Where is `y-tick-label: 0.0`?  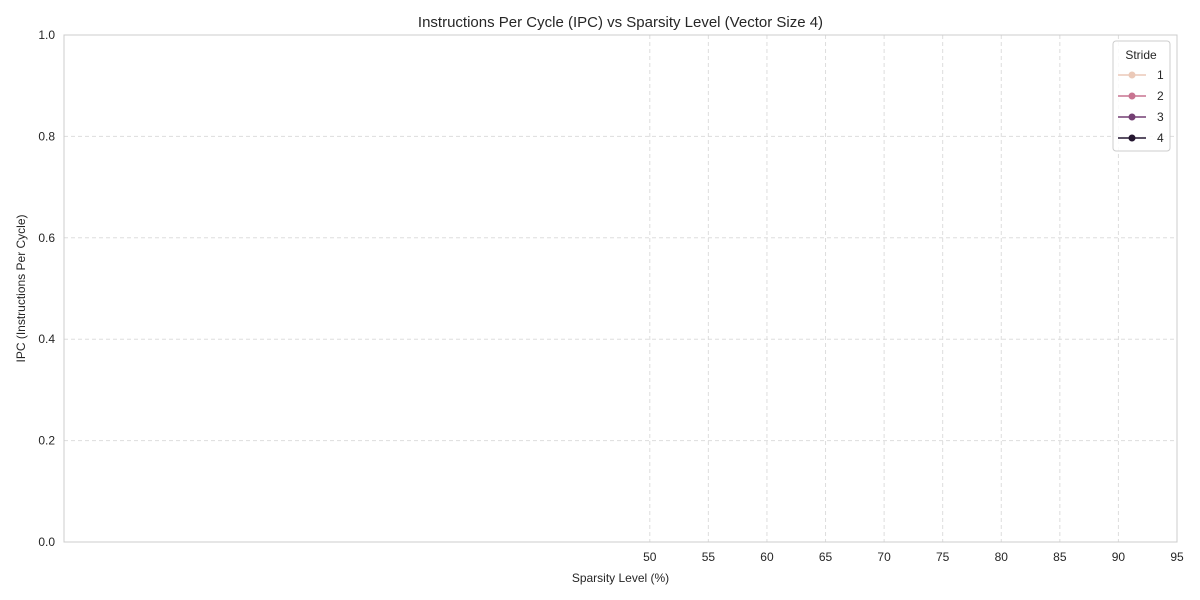
y-tick-label: 0.0 is located at coordinates (46, 542).